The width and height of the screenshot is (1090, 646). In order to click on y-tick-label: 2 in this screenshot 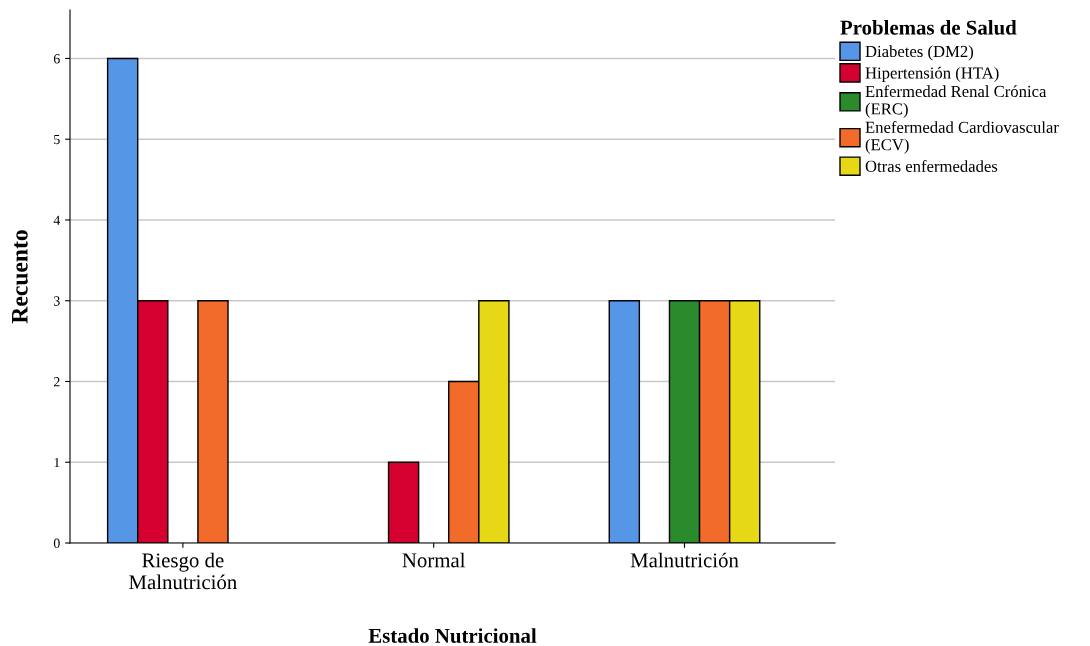, I will do `click(56, 382)`.